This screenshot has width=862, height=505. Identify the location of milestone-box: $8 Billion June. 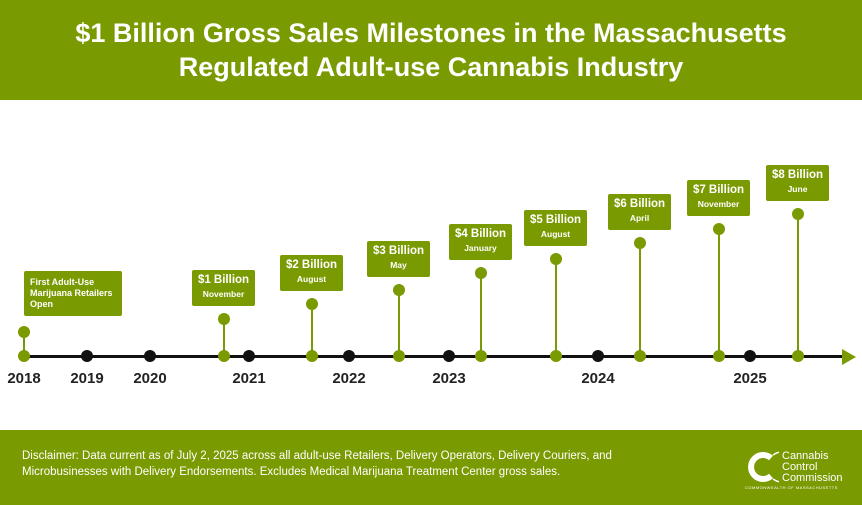
(797, 183).